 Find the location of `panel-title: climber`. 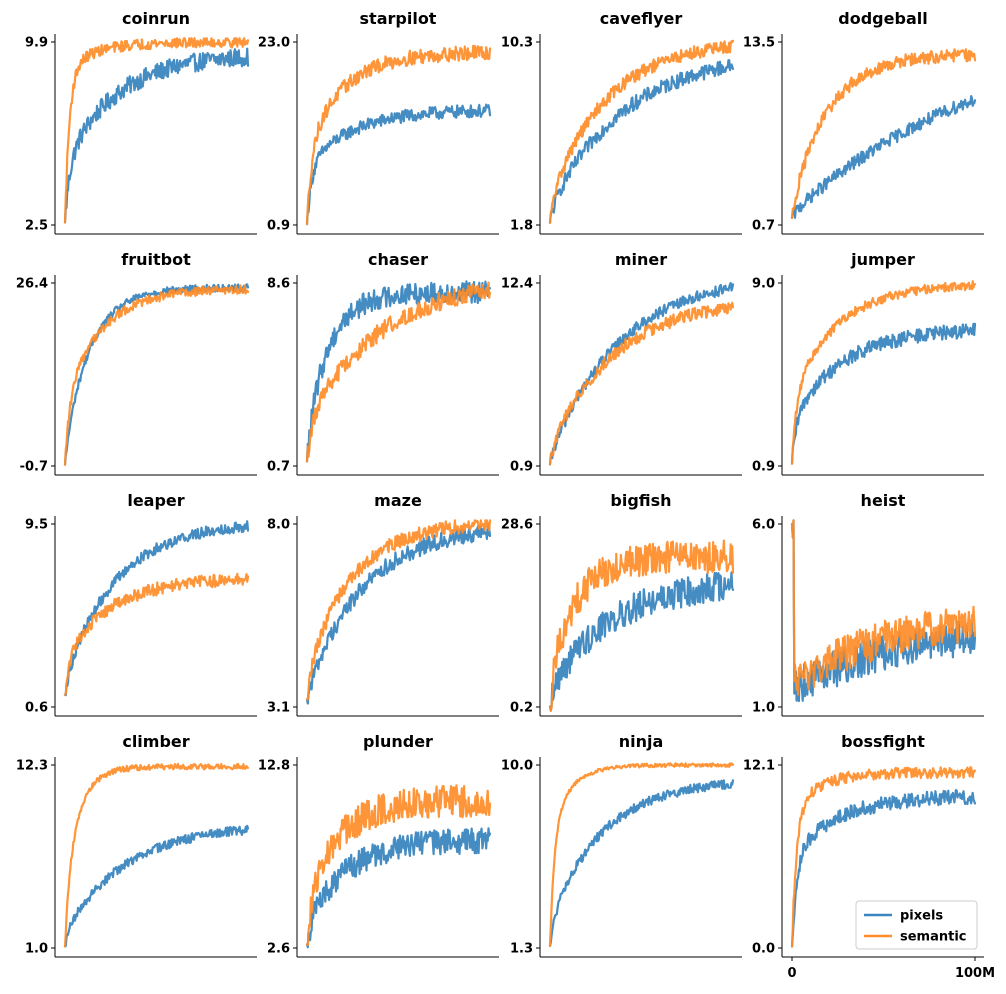

panel-title: climber is located at coordinates (155, 741).